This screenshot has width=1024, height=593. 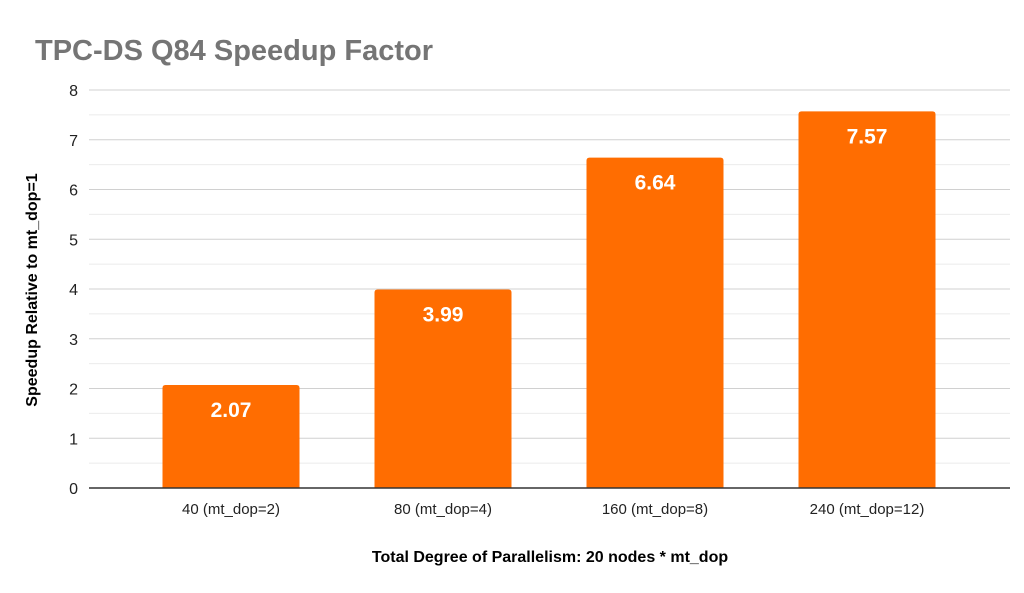 What do you see at coordinates (867, 136) in the screenshot?
I see `data-label: 7.57` at bounding box center [867, 136].